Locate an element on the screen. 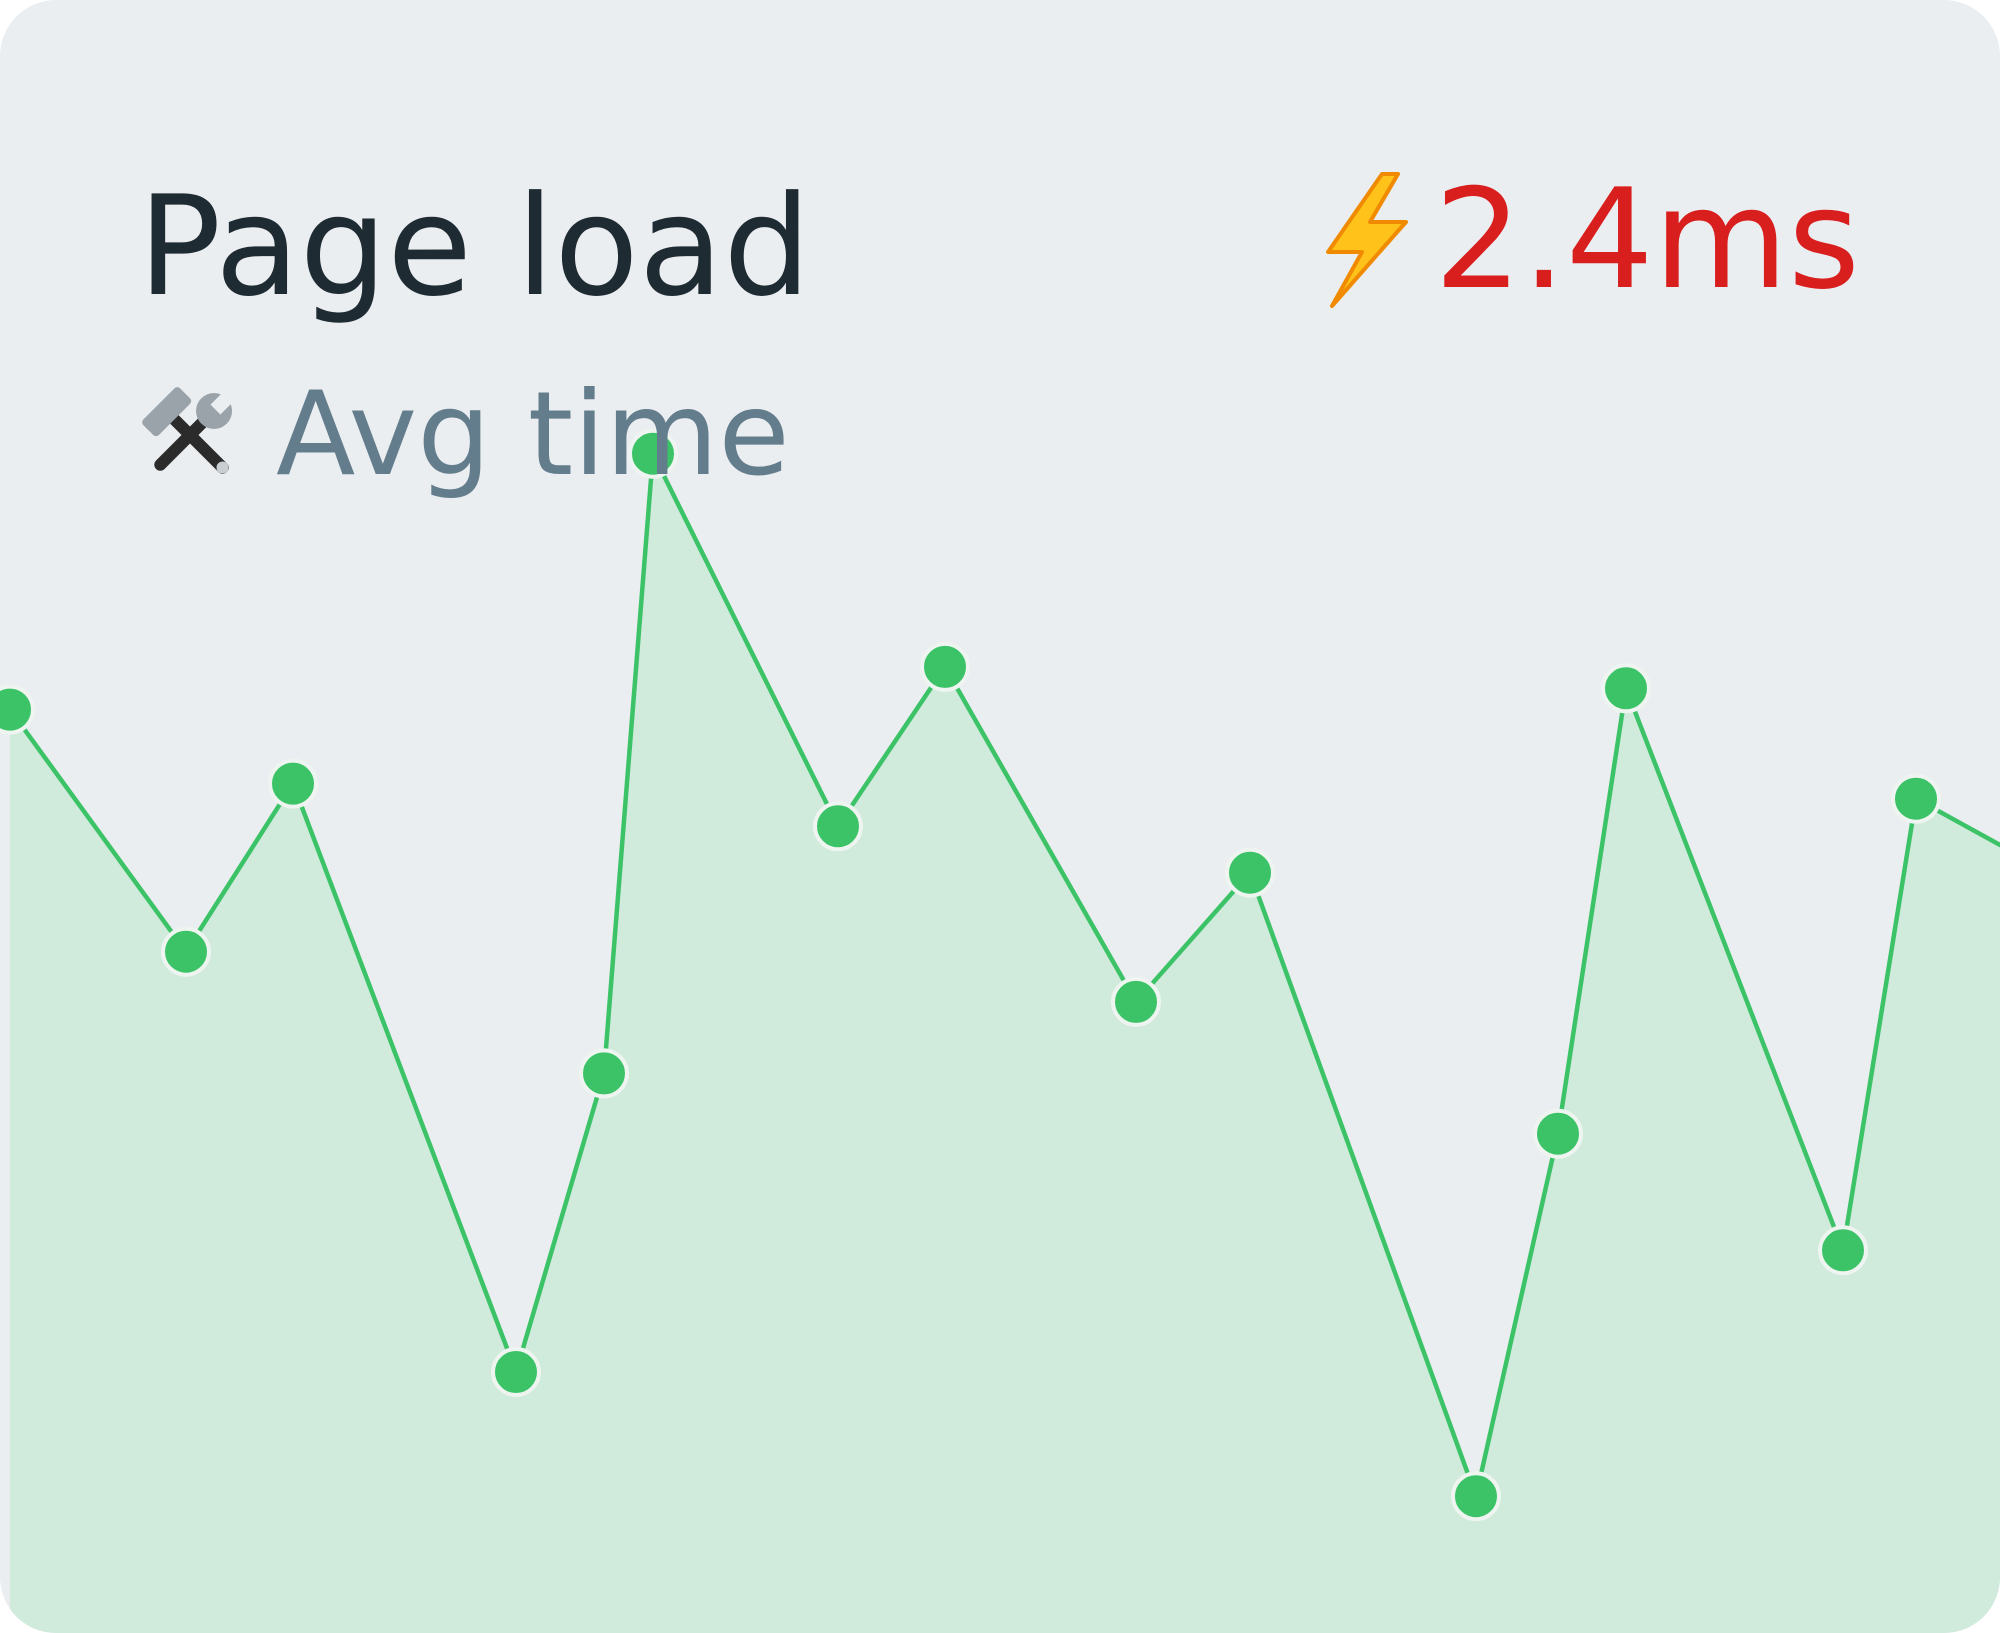  subtitle-label: Avg time is located at coordinates (533, 434).